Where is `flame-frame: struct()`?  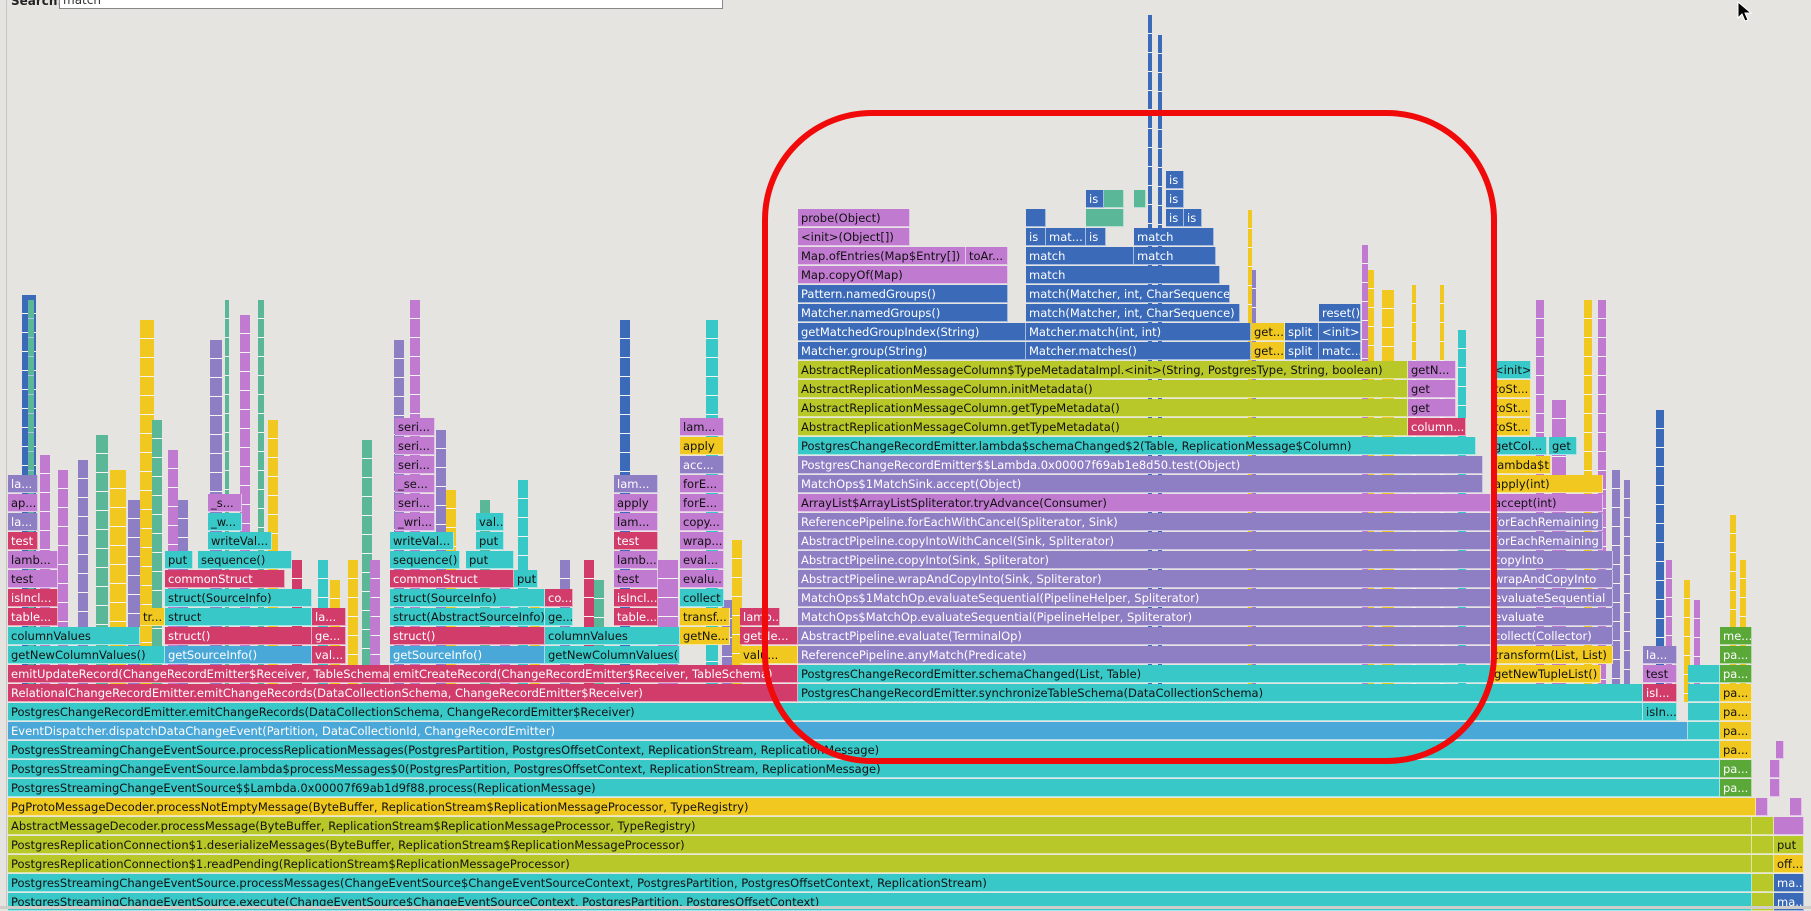
flame-frame: struct() is located at coordinates (467, 636).